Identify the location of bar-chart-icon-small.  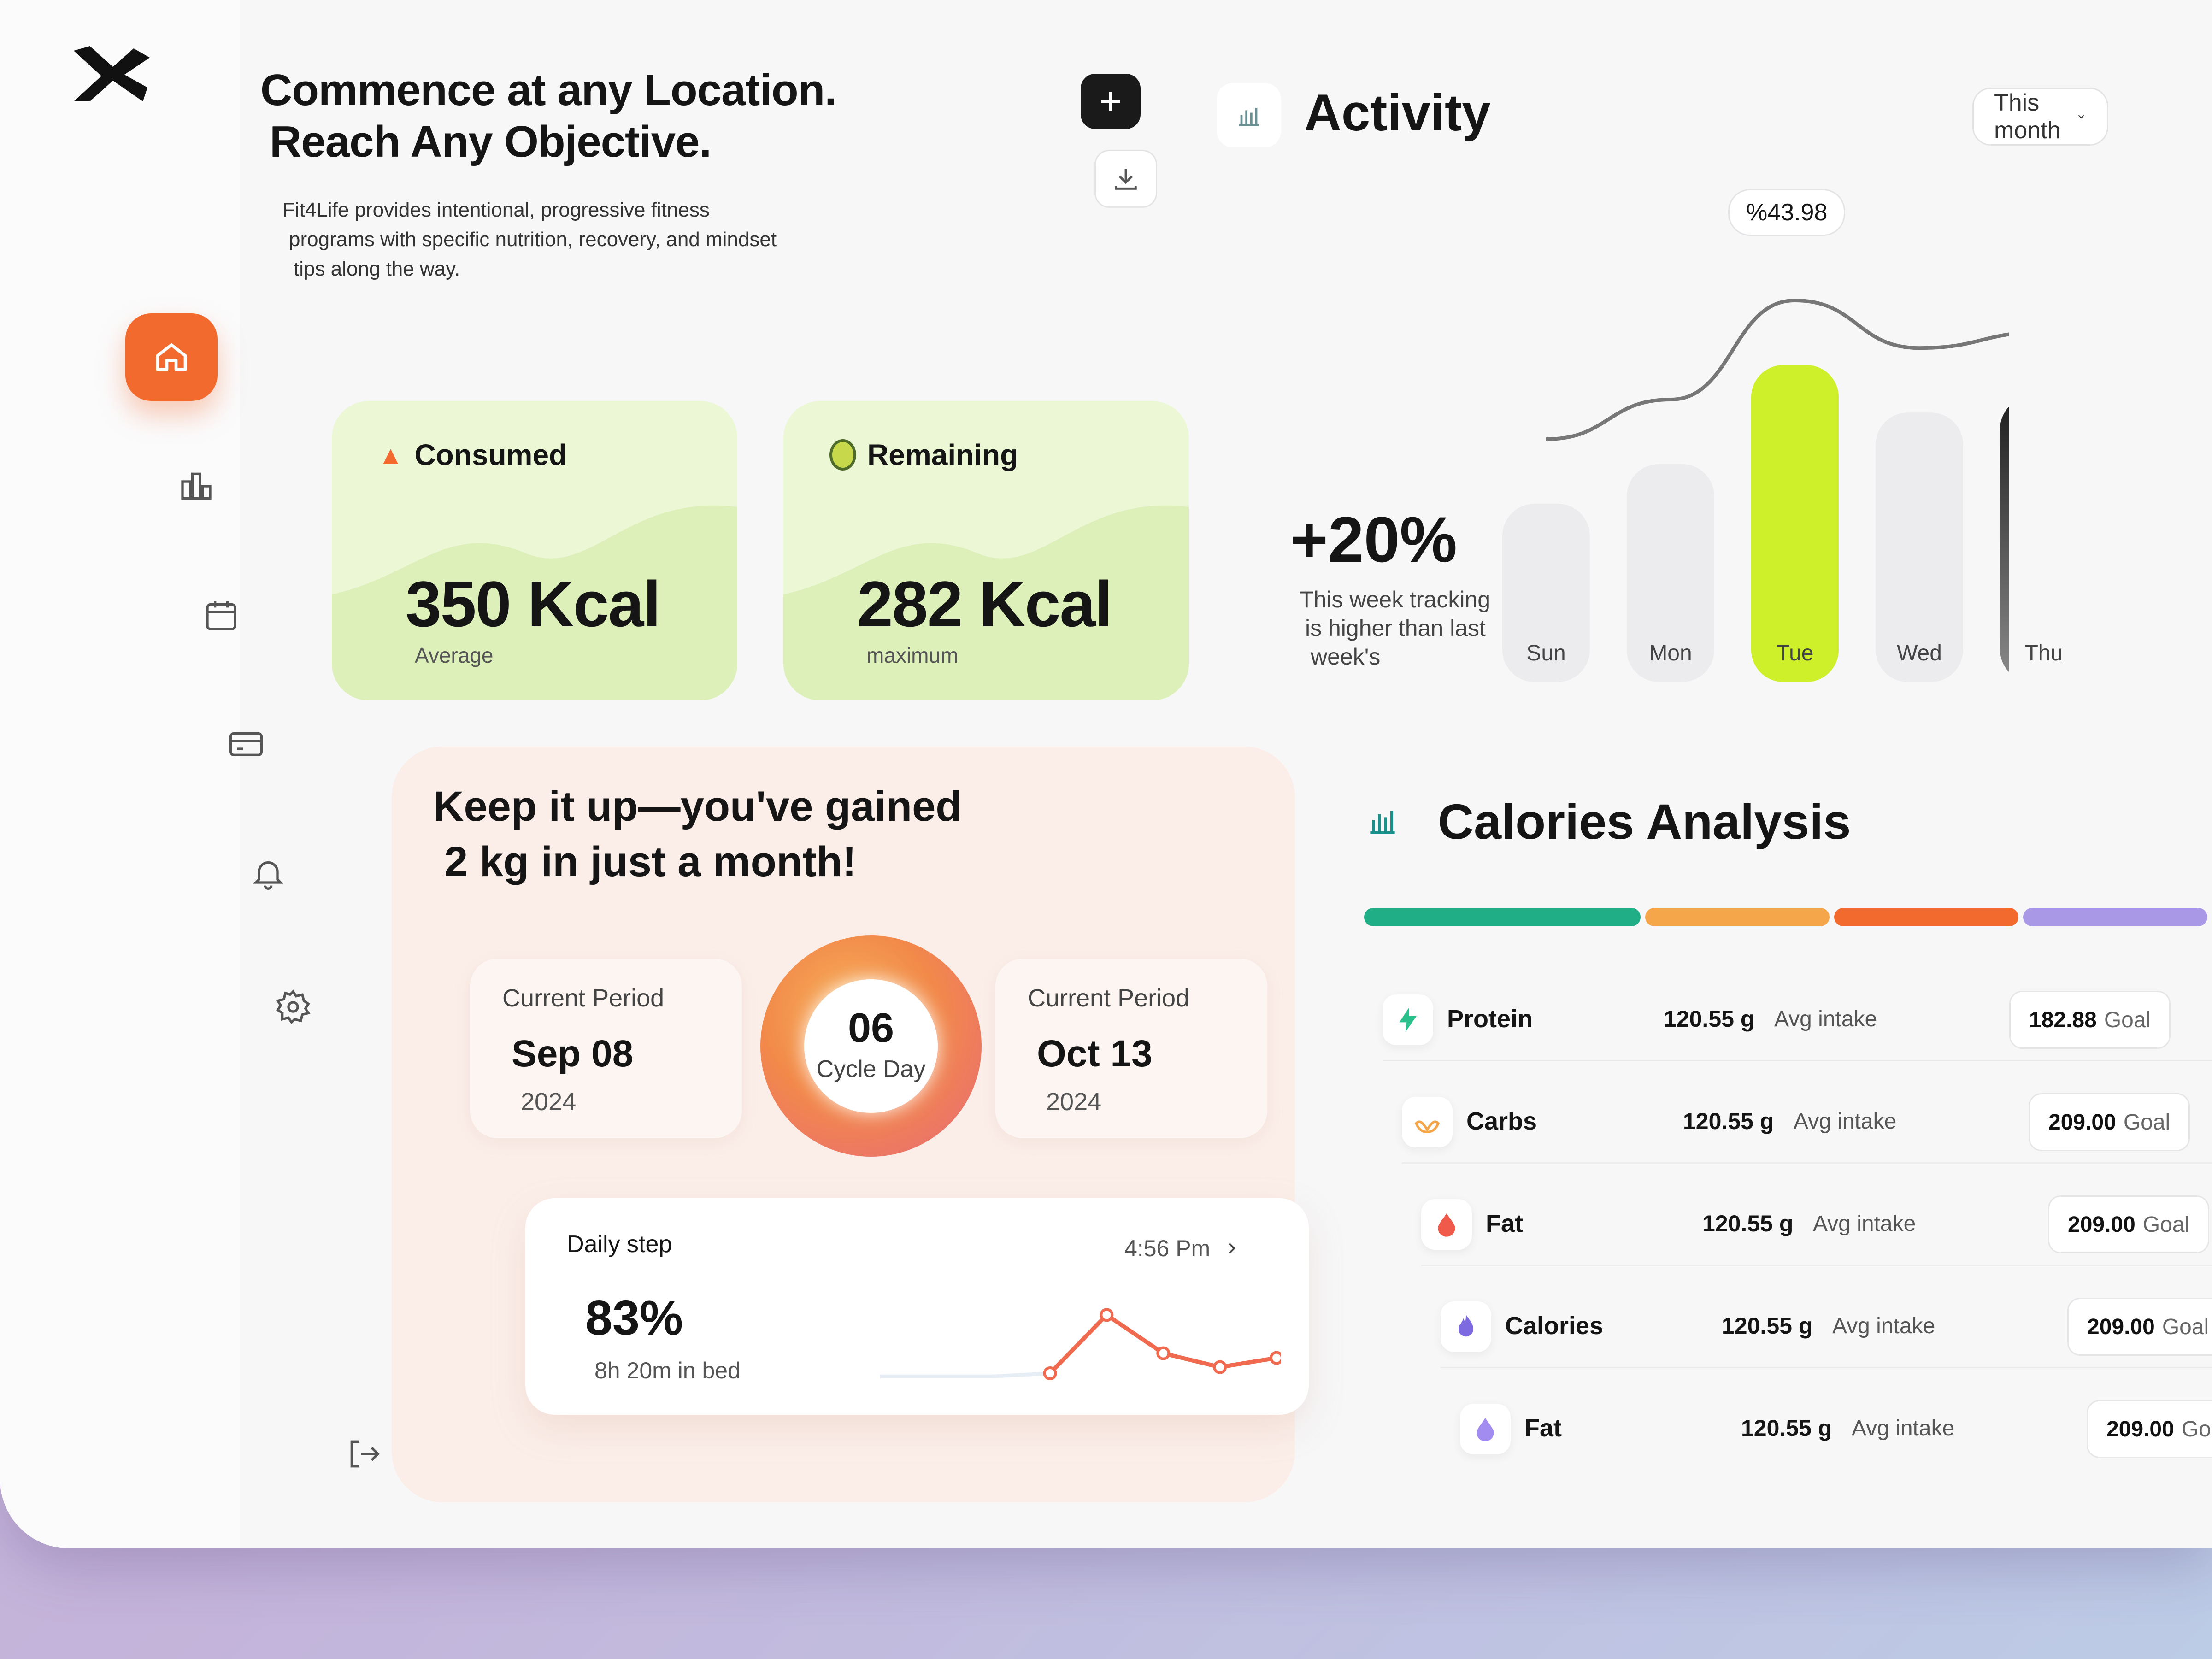
(1382, 822).